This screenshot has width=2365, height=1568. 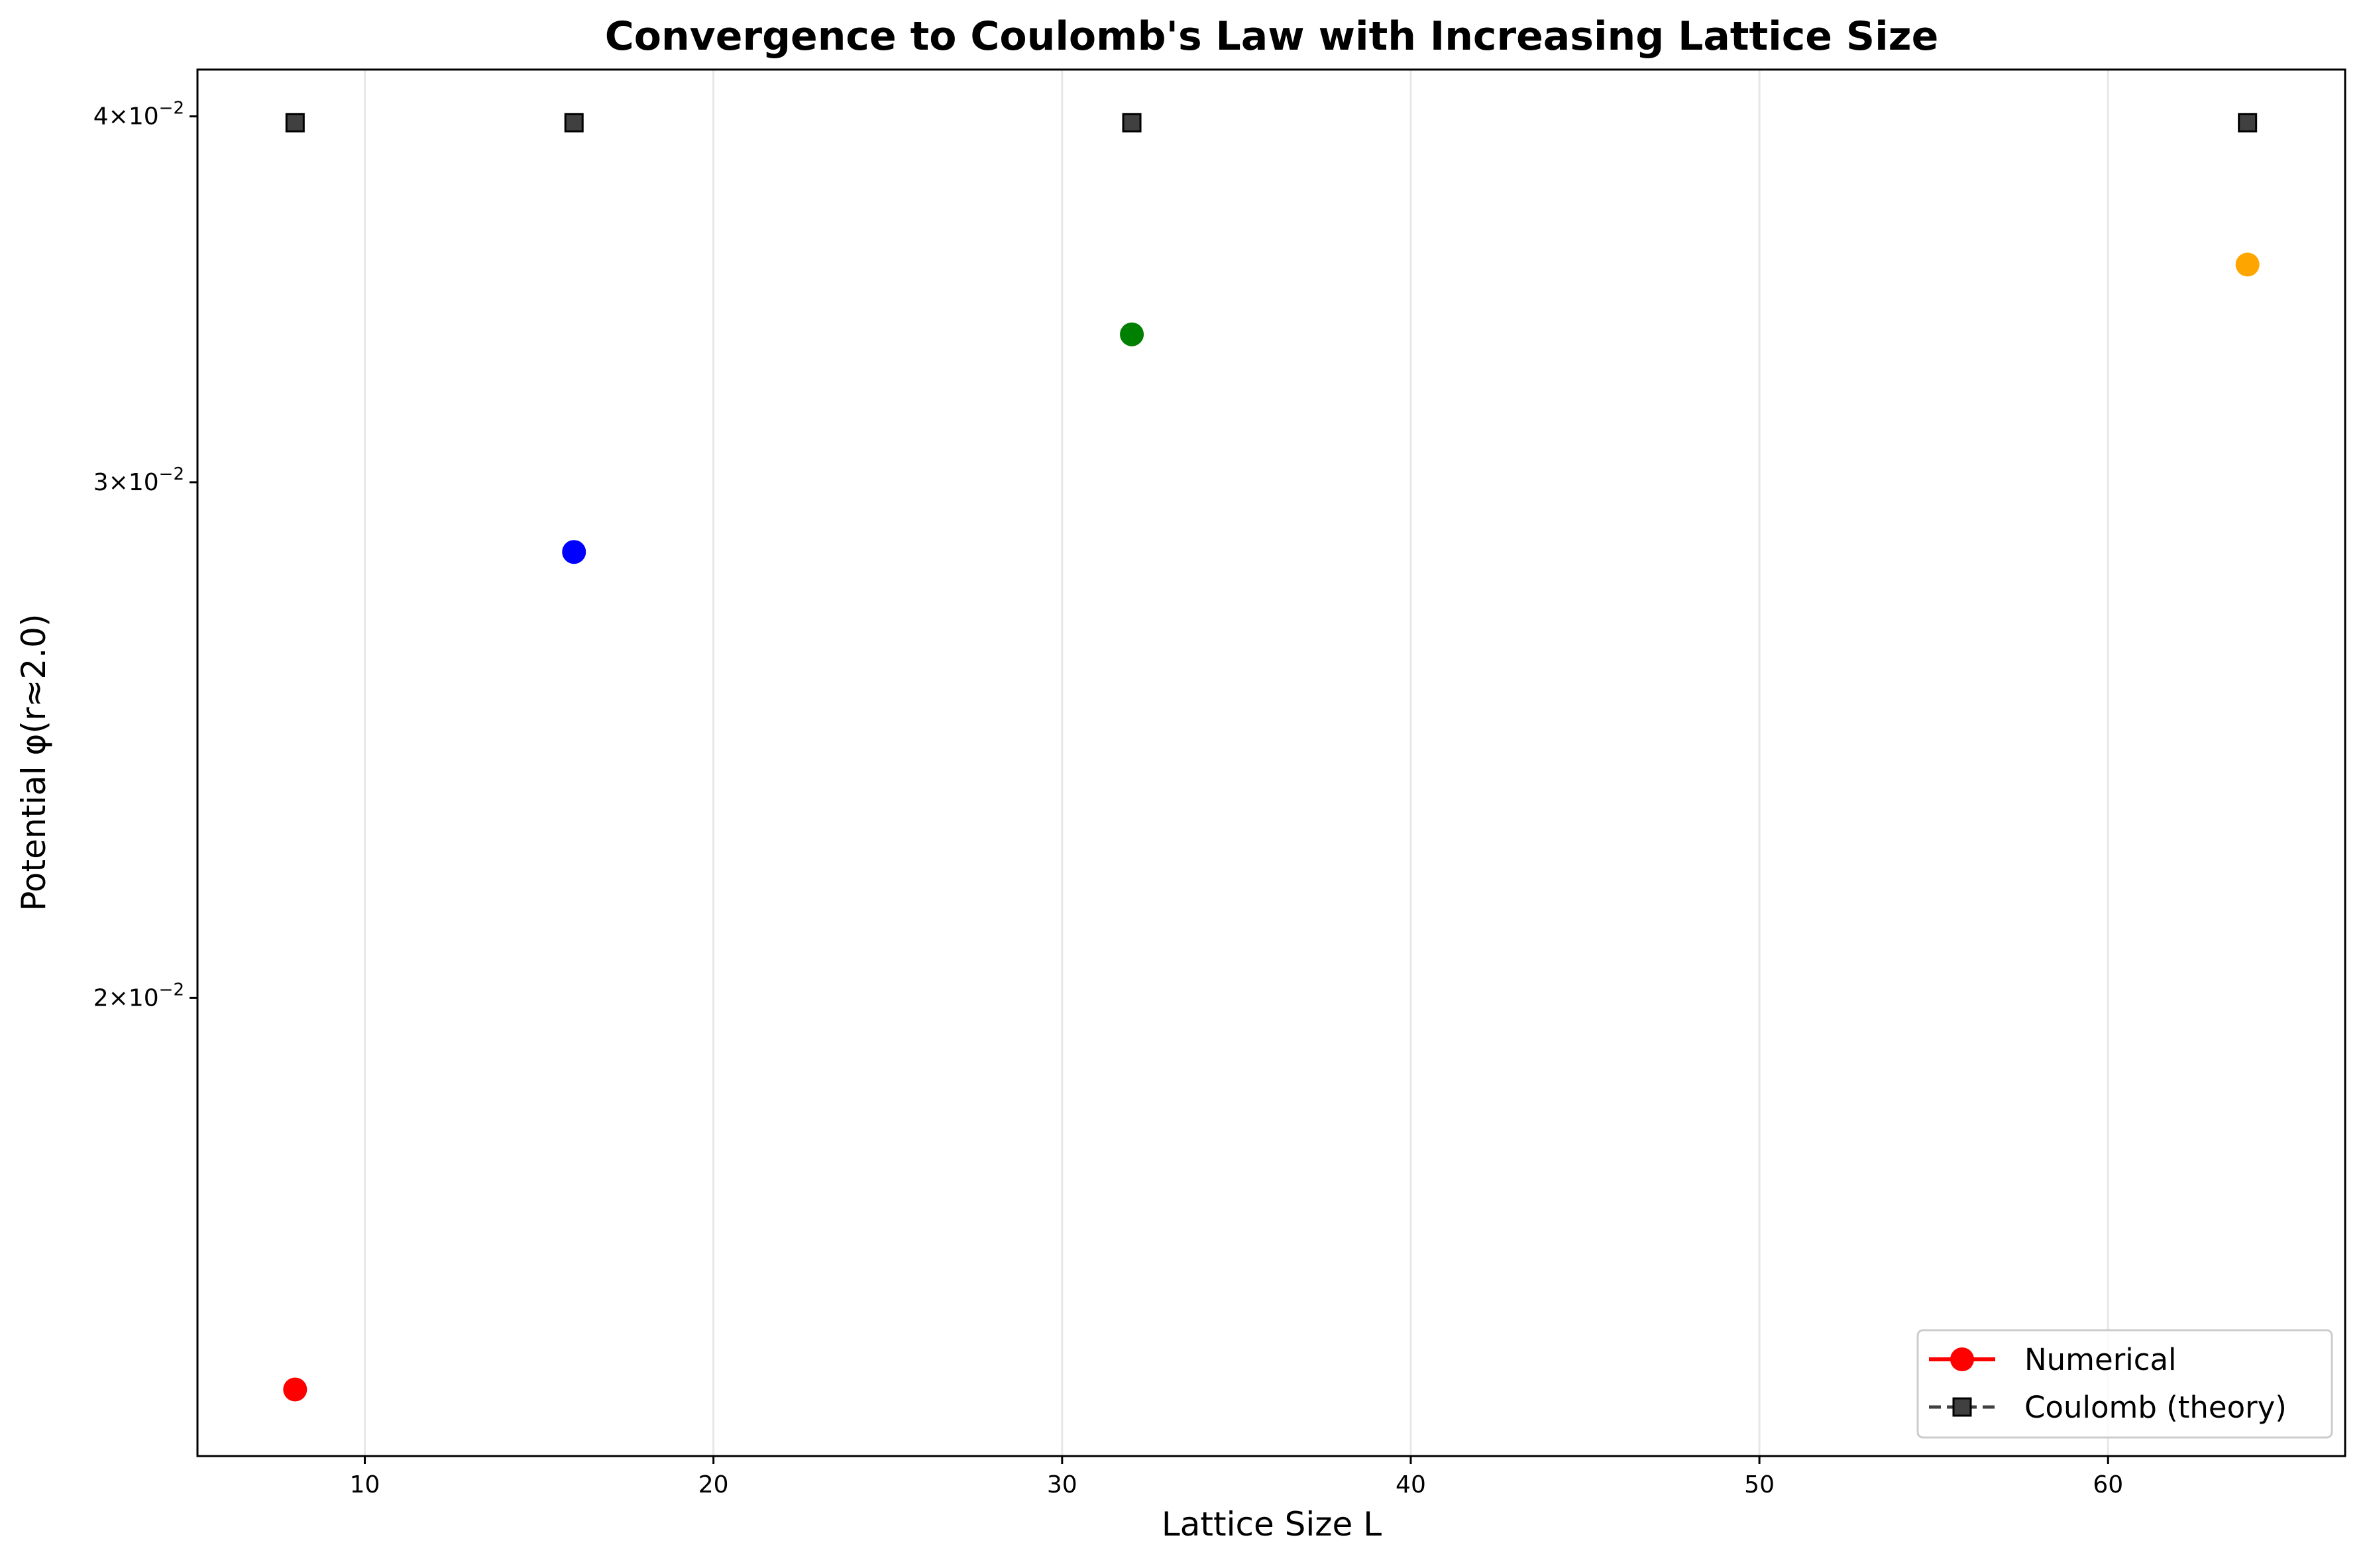 I want to click on x-axis-label: Lattice Size L, so click(x=1272, y=1524).